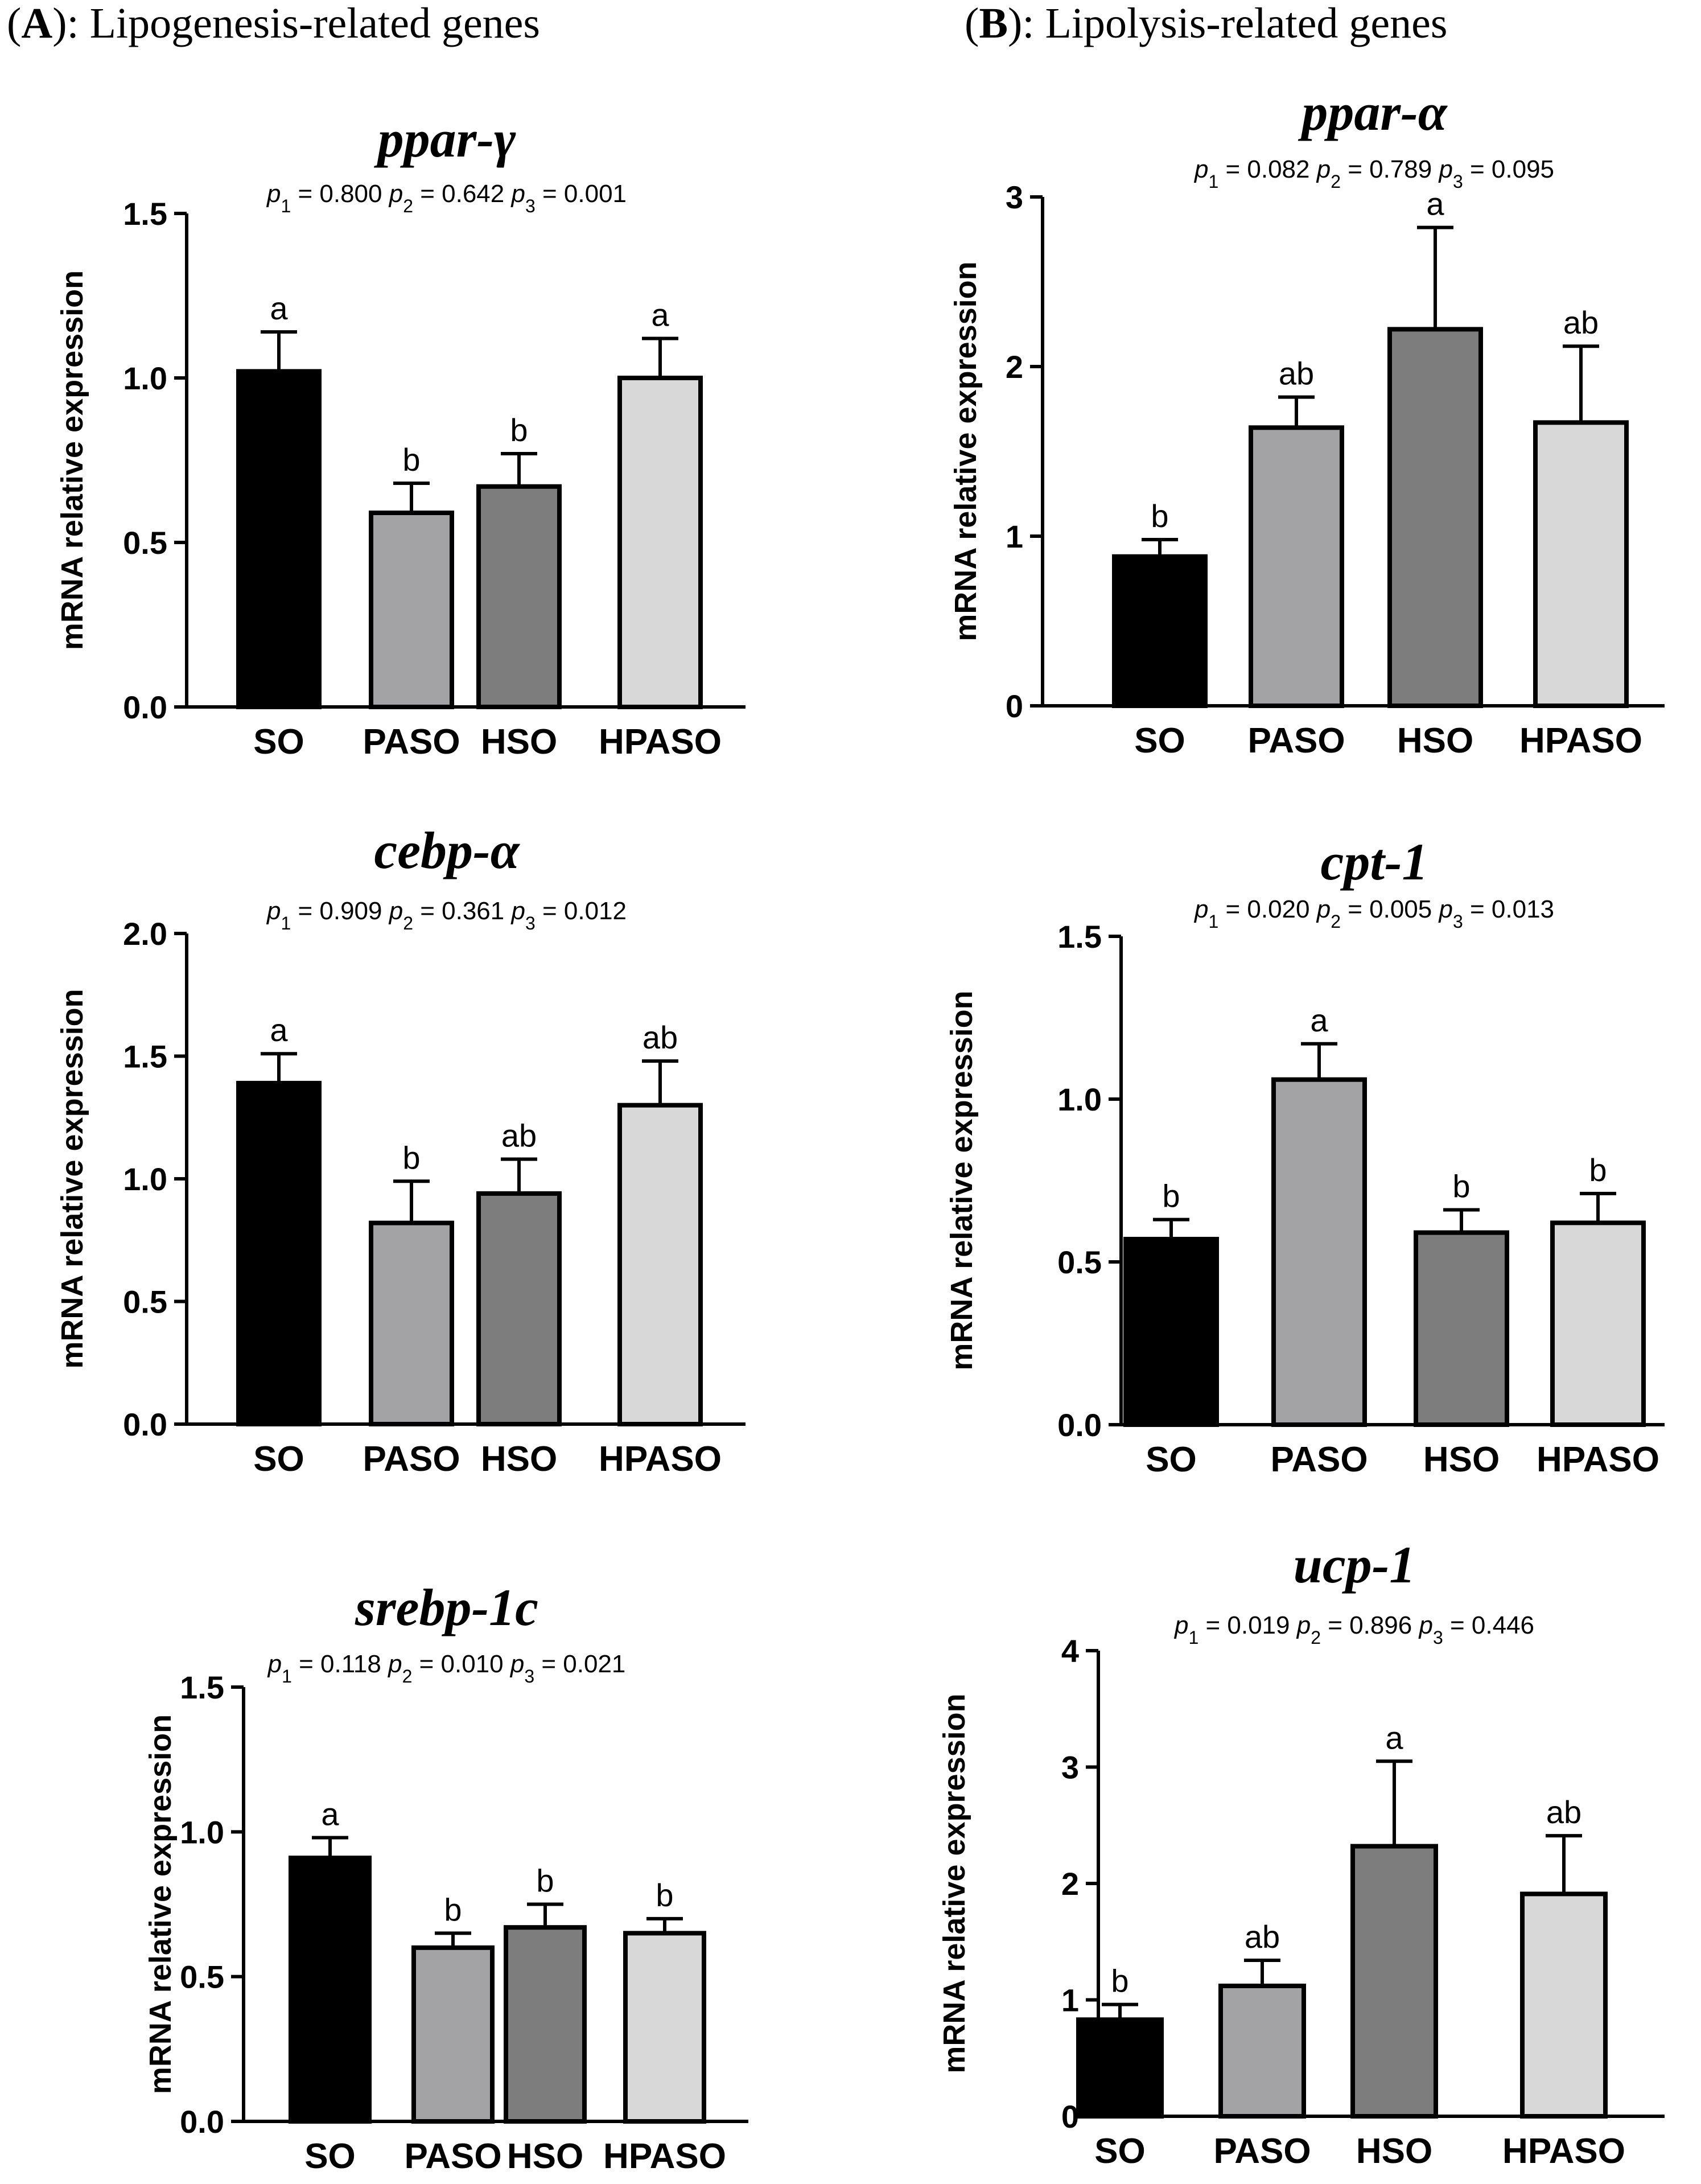 This screenshot has width=1701, height=2184. I want to click on p-value: = 0.020, so click(1263, 909).